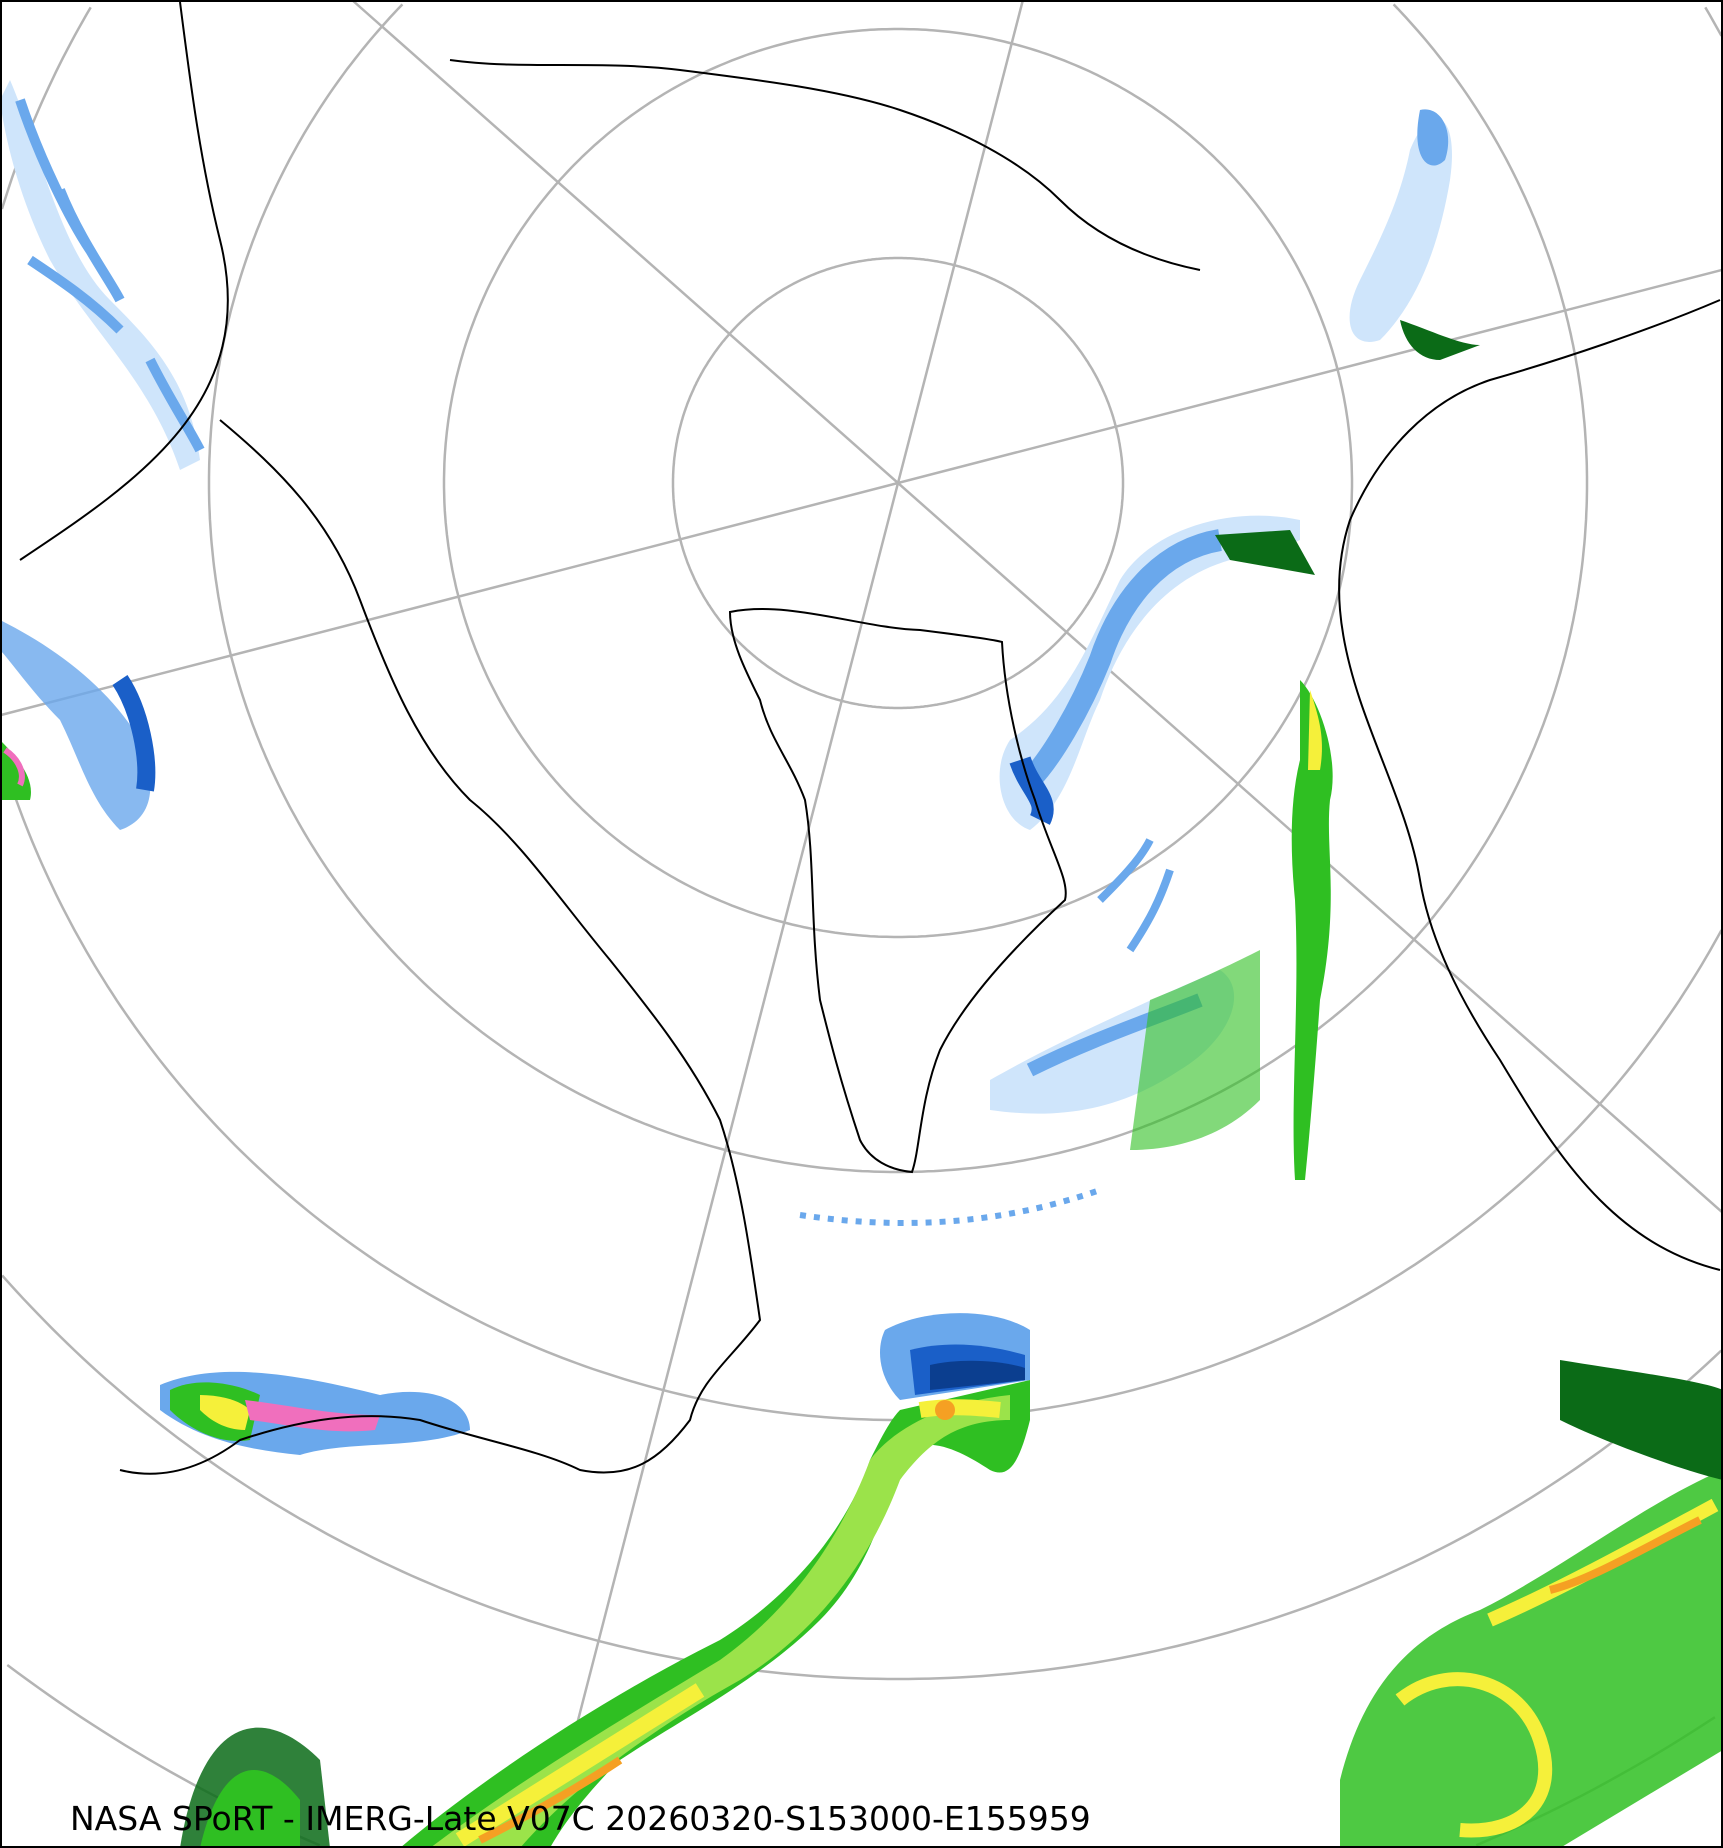  What do you see at coordinates (605, 1614) in the screenshot?
I see `precip-atlantic-front` at bounding box center [605, 1614].